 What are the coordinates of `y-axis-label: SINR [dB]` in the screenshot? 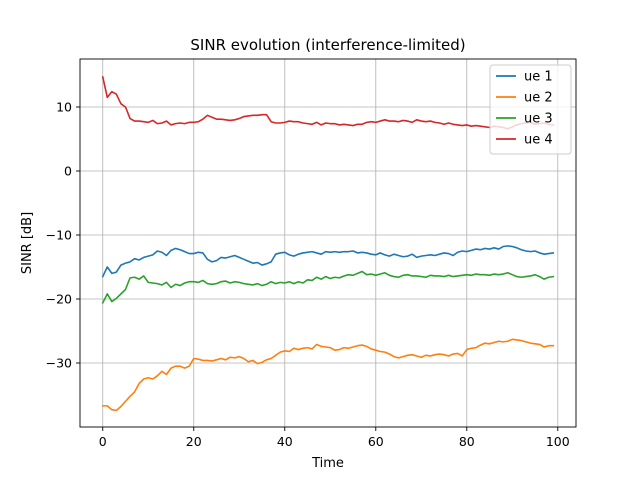 It's located at (27, 243).